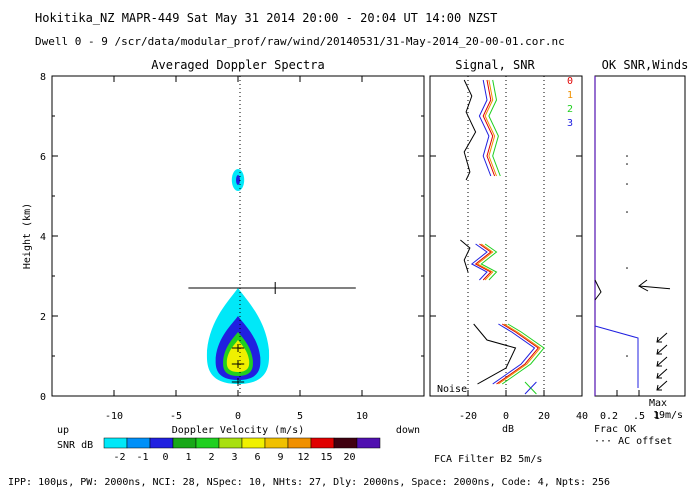  Describe the element at coordinates (238, 416) in the screenshot. I see `velocity-tick-label: 0` at that location.